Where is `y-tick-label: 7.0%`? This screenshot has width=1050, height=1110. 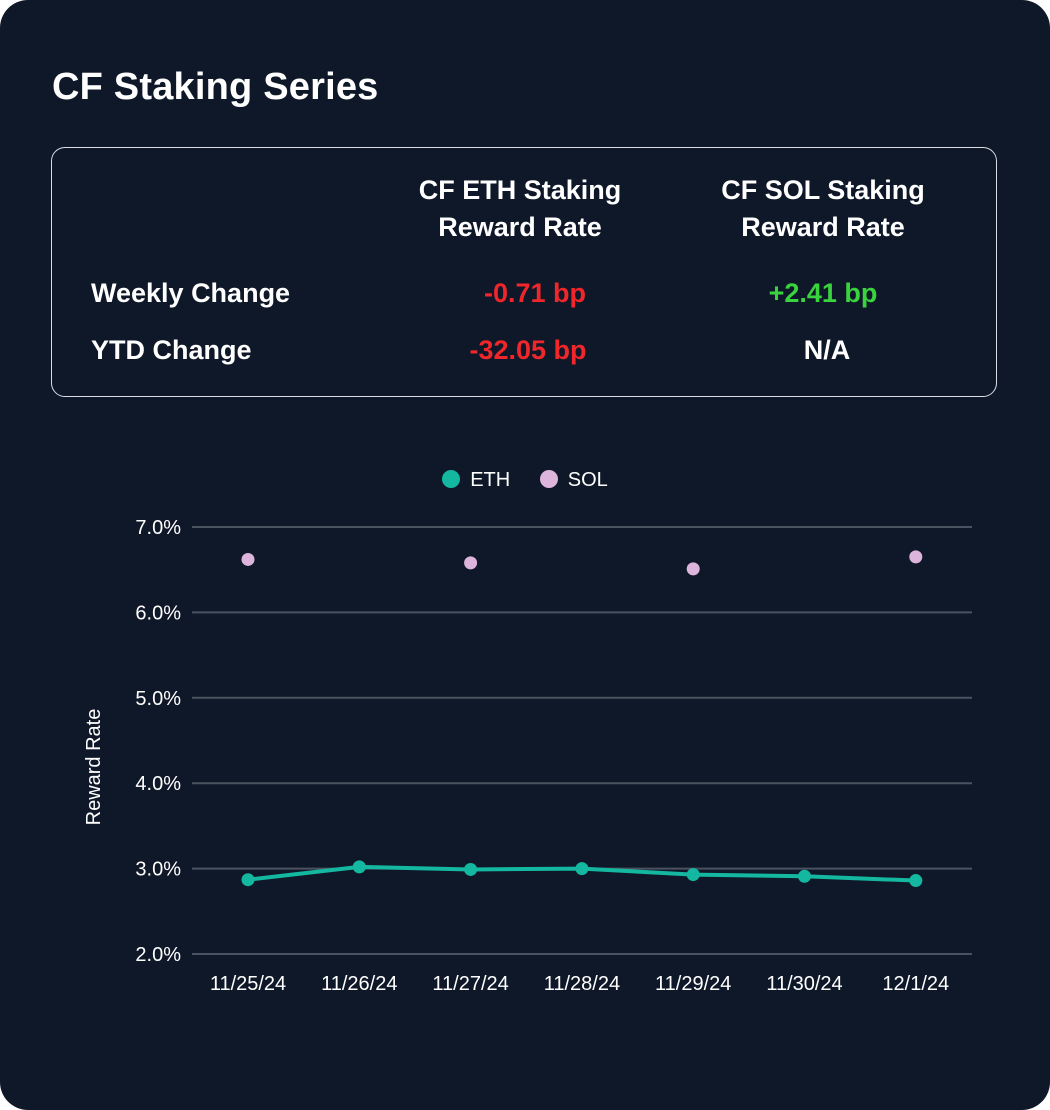
y-tick-label: 7.0% is located at coordinates (158, 528).